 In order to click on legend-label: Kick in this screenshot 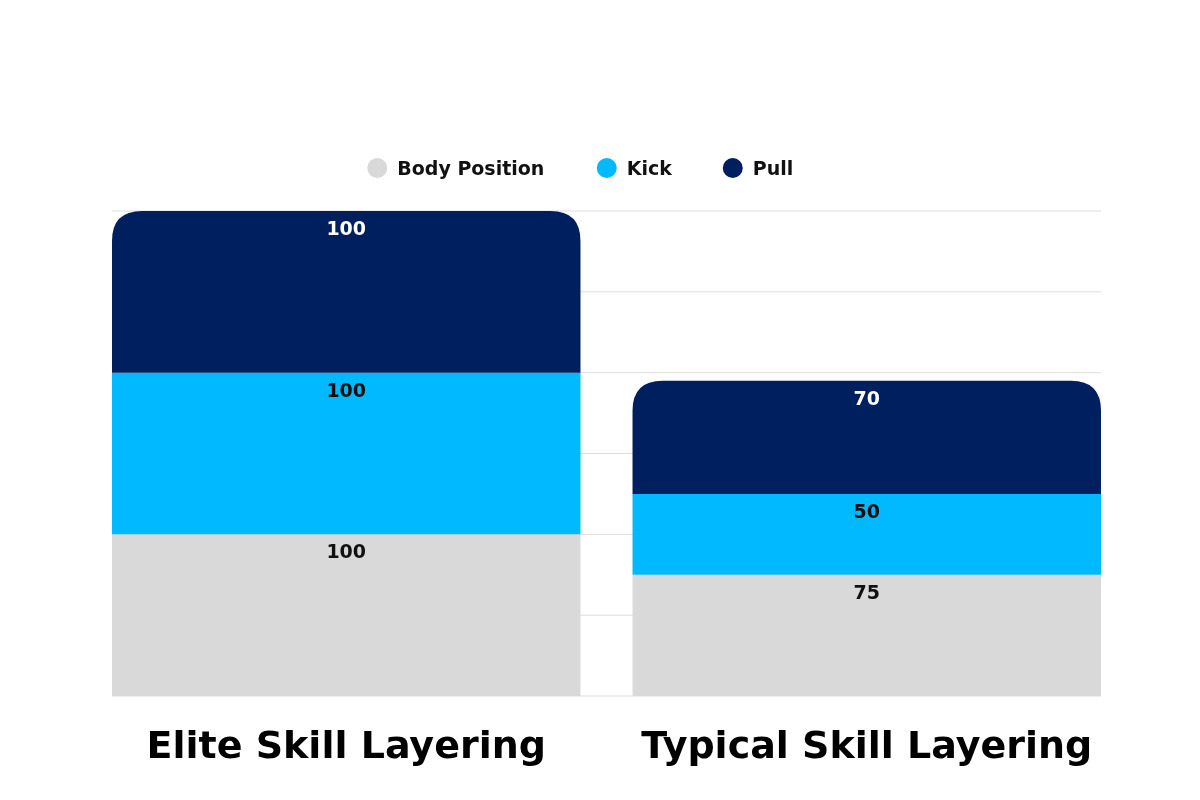, I will do `click(649, 167)`.